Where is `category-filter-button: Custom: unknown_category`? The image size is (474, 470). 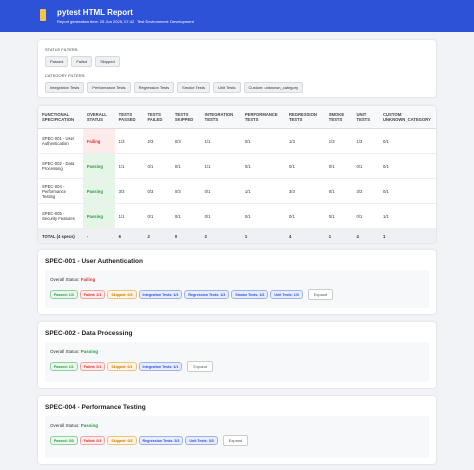 category-filter-button: Custom: unknown_category is located at coordinates (273, 87).